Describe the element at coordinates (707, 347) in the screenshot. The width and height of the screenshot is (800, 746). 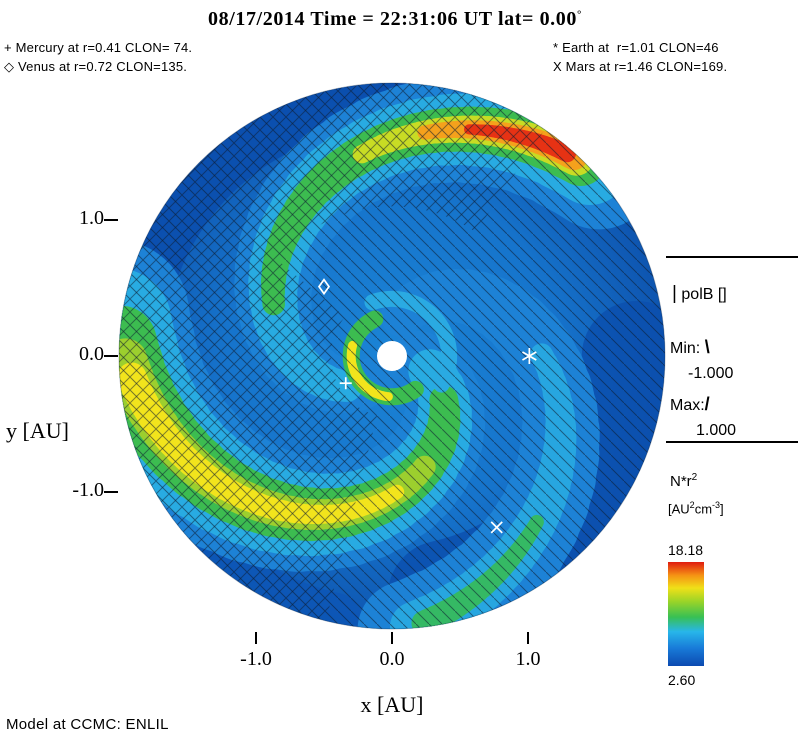
I see `polb-min-hatch-glyph: \` at that location.